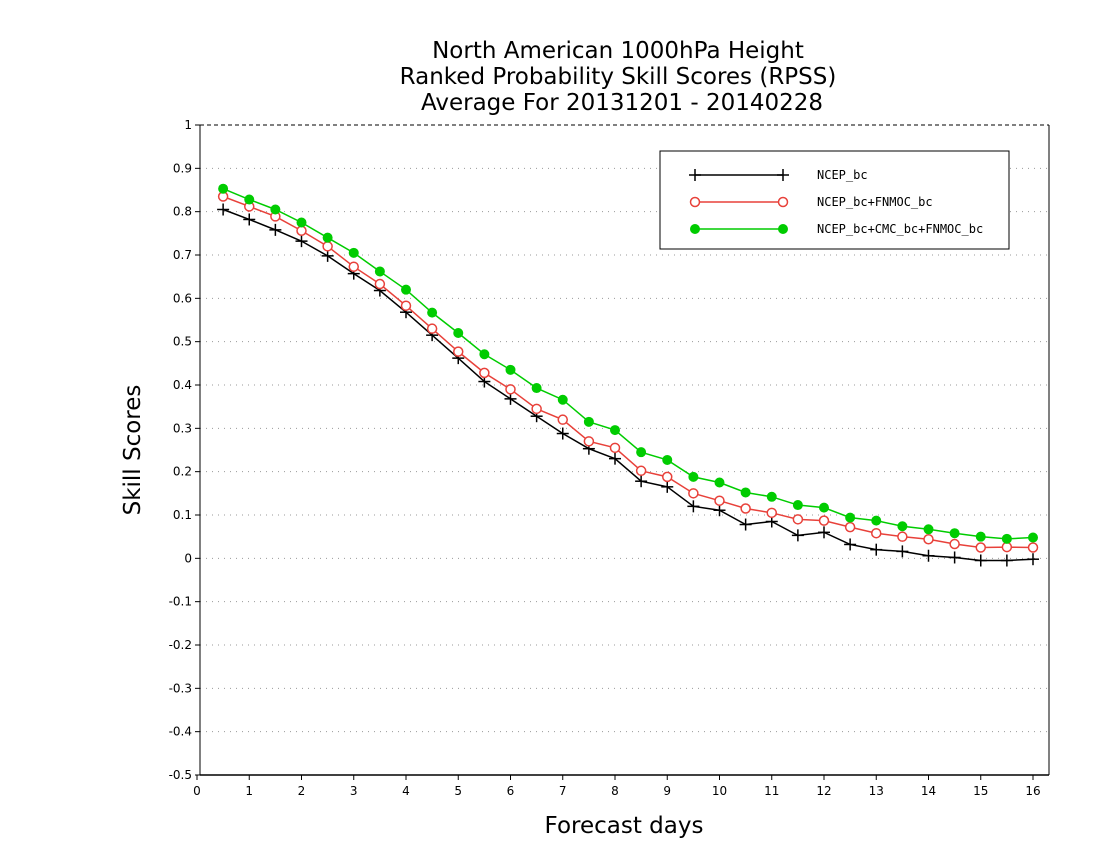 The height and width of the screenshot is (850, 1100). Describe the element at coordinates (406, 791) in the screenshot. I see `x-tick-label: 4` at that location.